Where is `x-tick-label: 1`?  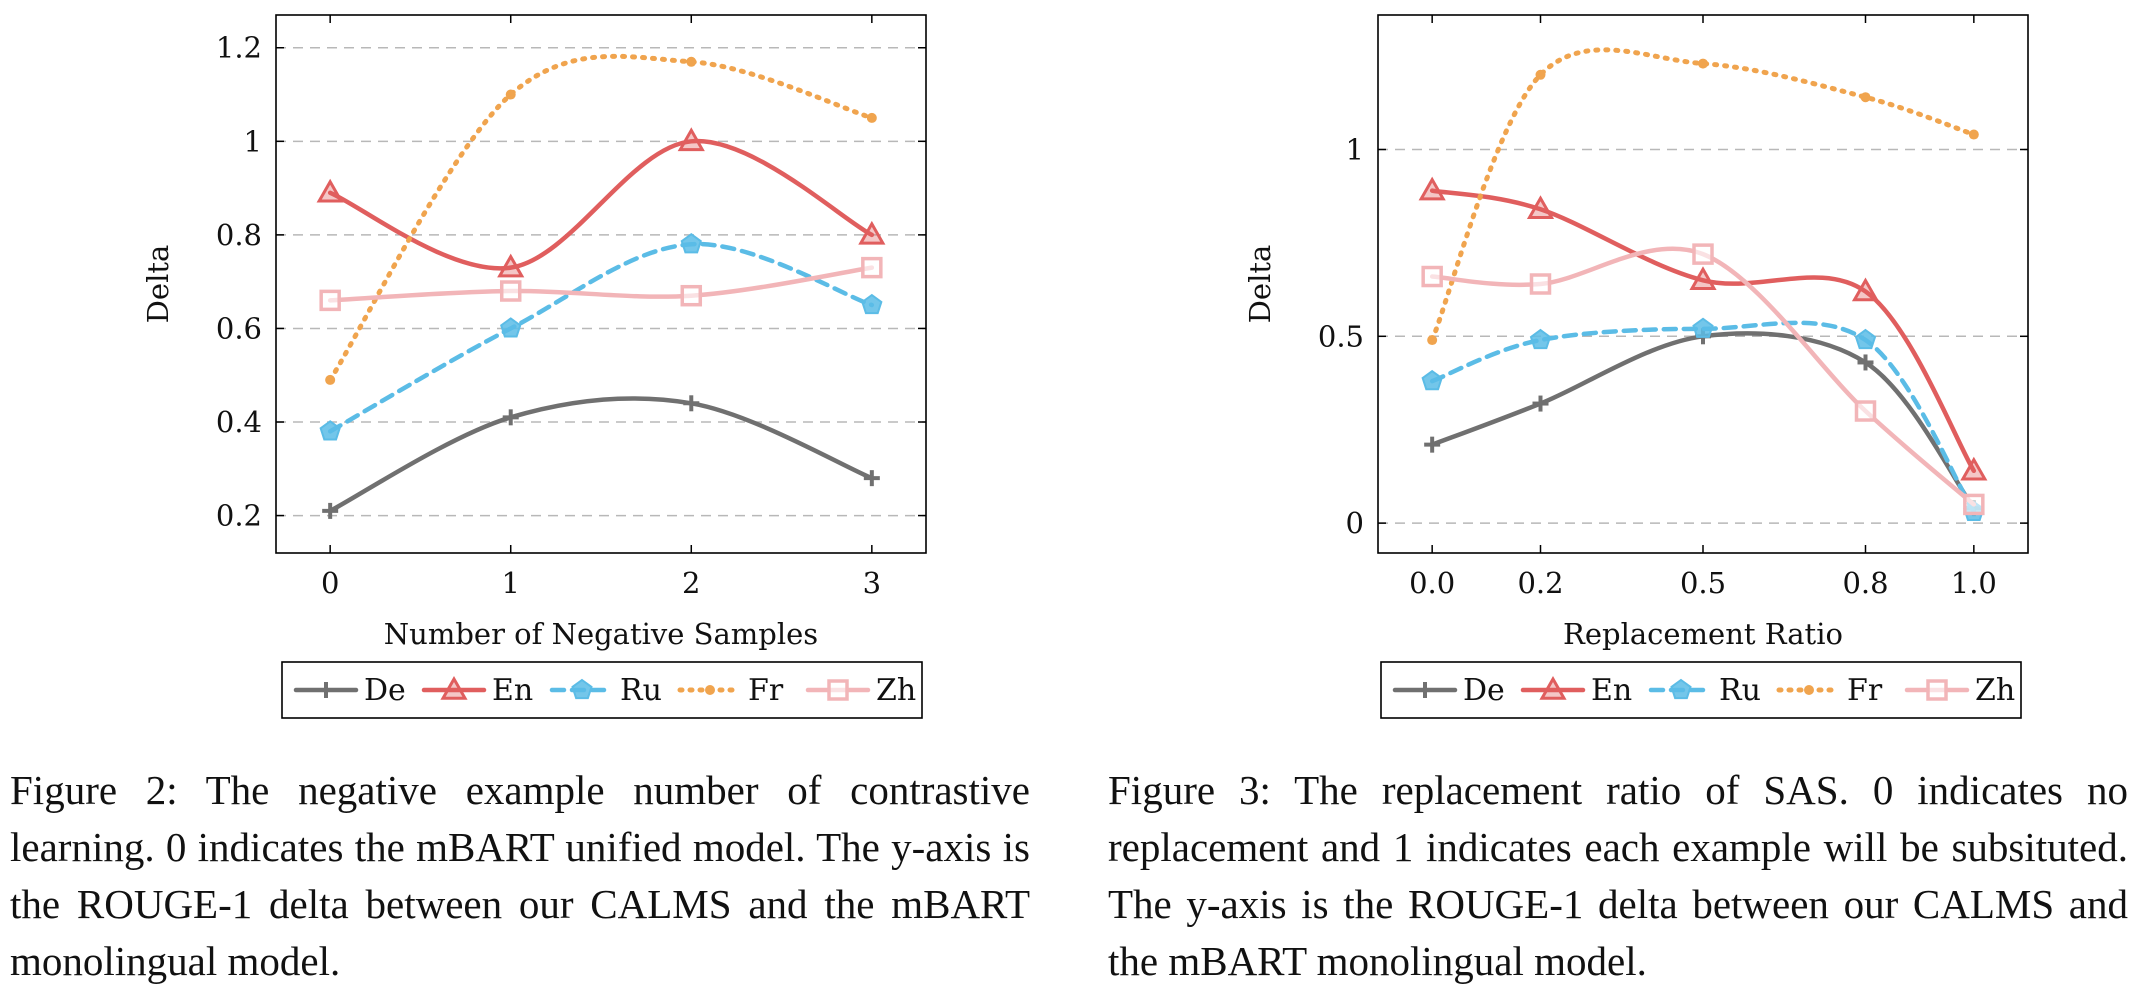
x-tick-label: 1 is located at coordinates (510, 583).